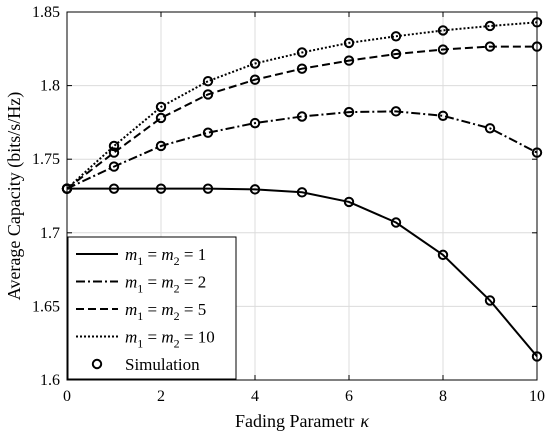 This screenshot has width=550, height=438. I want to click on x-tick-label: 0, so click(67, 396).